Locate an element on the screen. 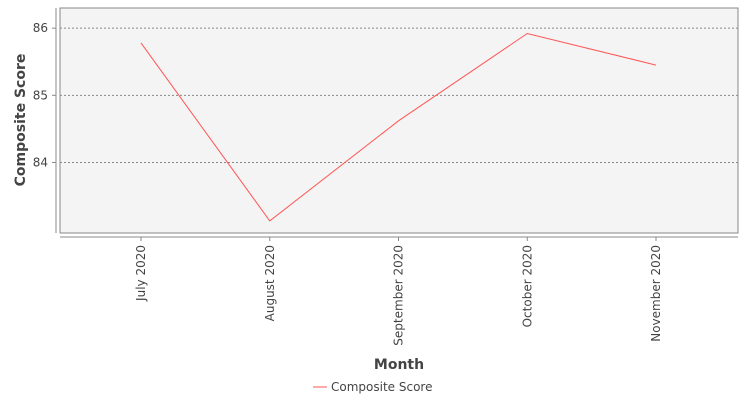  x-axis-title: Month is located at coordinates (399, 365).